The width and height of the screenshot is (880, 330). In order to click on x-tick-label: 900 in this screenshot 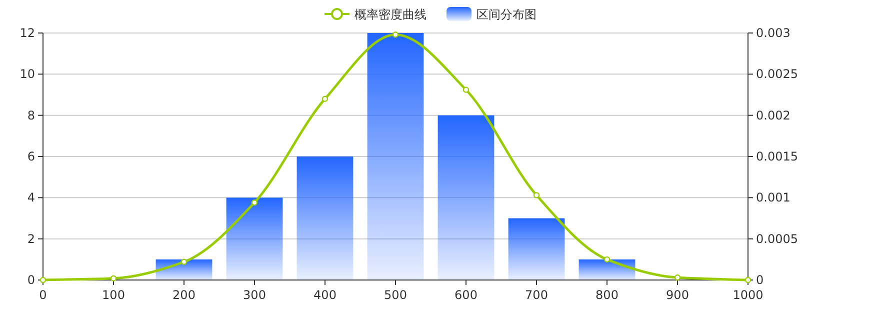, I will do `click(677, 295)`.